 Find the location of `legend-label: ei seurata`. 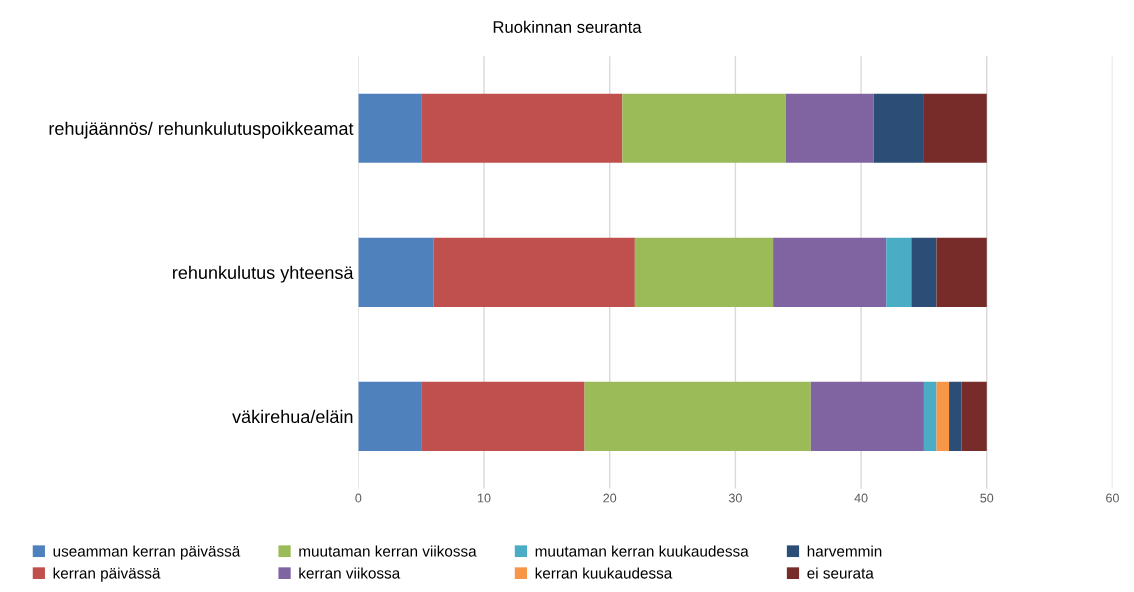

legend-label: ei seurata is located at coordinates (840, 573).